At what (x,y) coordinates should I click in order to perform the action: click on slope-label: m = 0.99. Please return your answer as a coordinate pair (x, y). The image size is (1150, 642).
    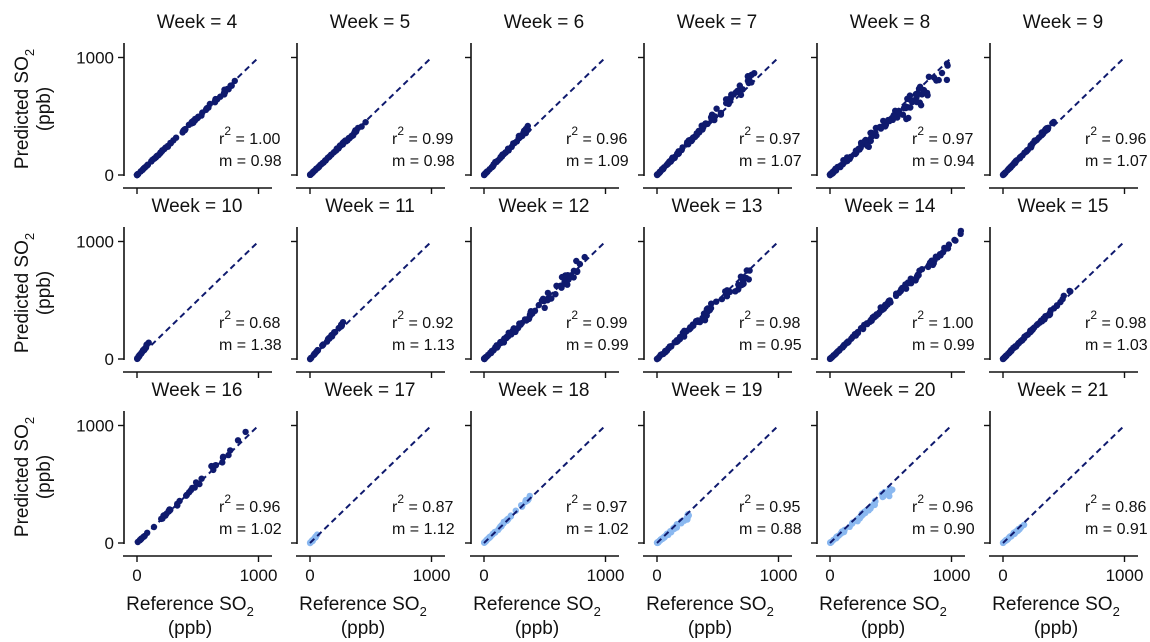
    Looking at the image, I should click on (597, 345).